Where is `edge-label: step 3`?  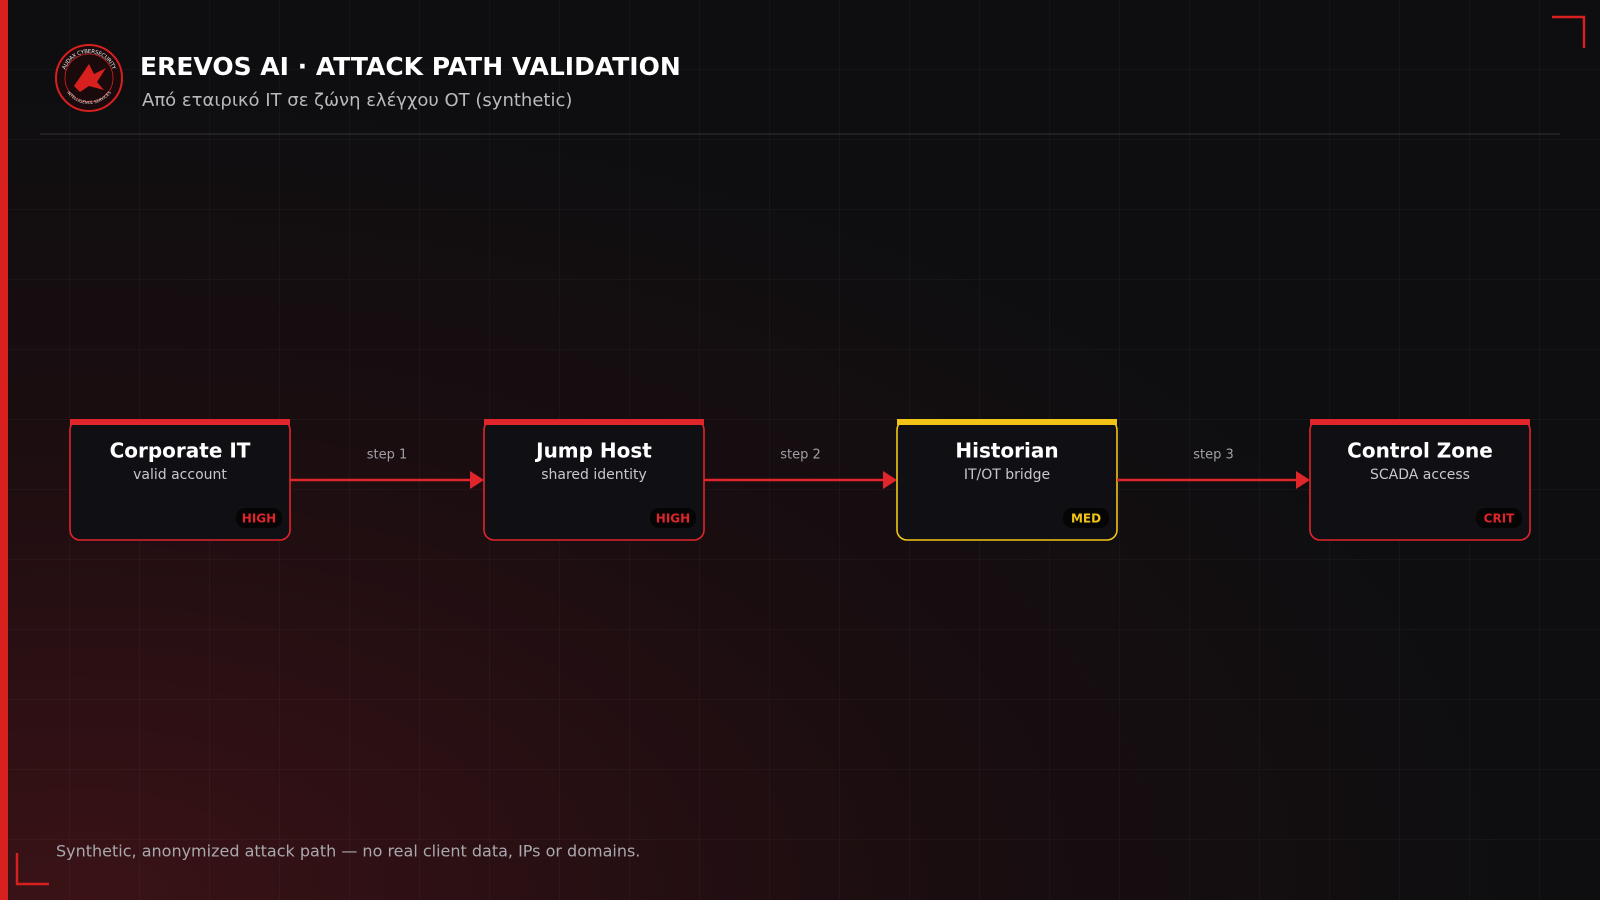 edge-label: step 3 is located at coordinates (1213, 455).